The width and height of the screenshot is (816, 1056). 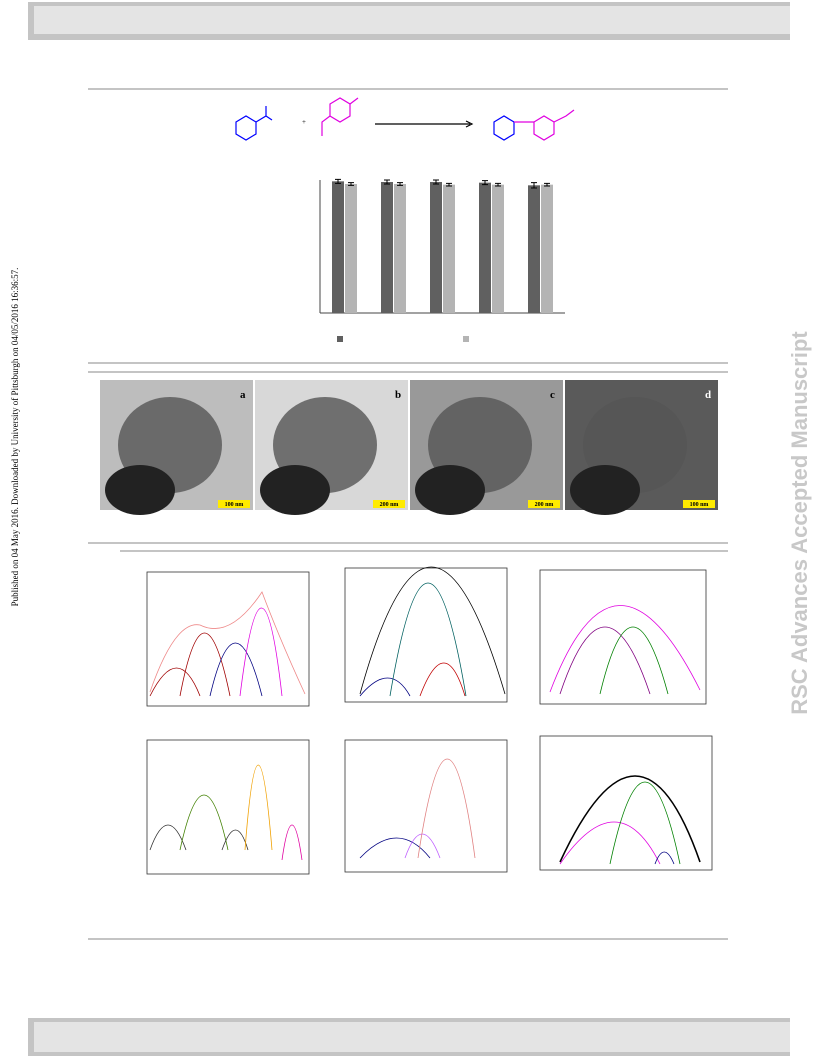 I want to click on bar-chart, so click(x=442, y=260).